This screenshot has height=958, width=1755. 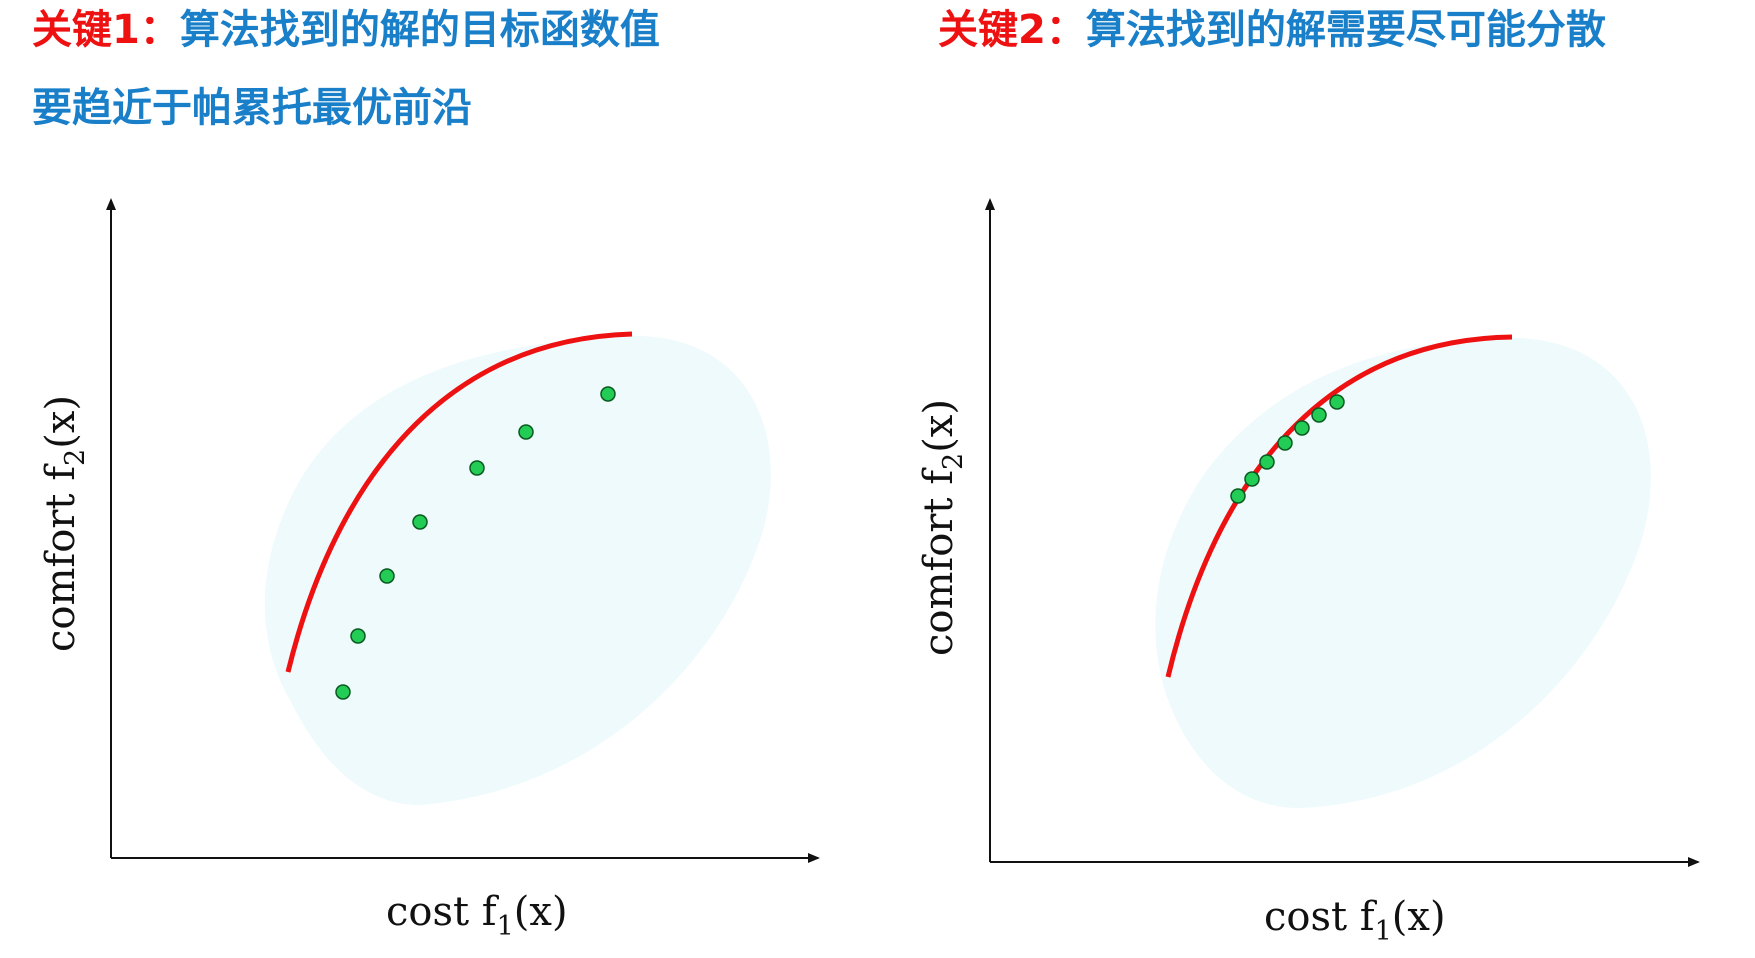 What do you see at coordinates (1065, 30) in the screenshot?
I see `right-heading-colon: ：` at bounding box center [1065, 30].